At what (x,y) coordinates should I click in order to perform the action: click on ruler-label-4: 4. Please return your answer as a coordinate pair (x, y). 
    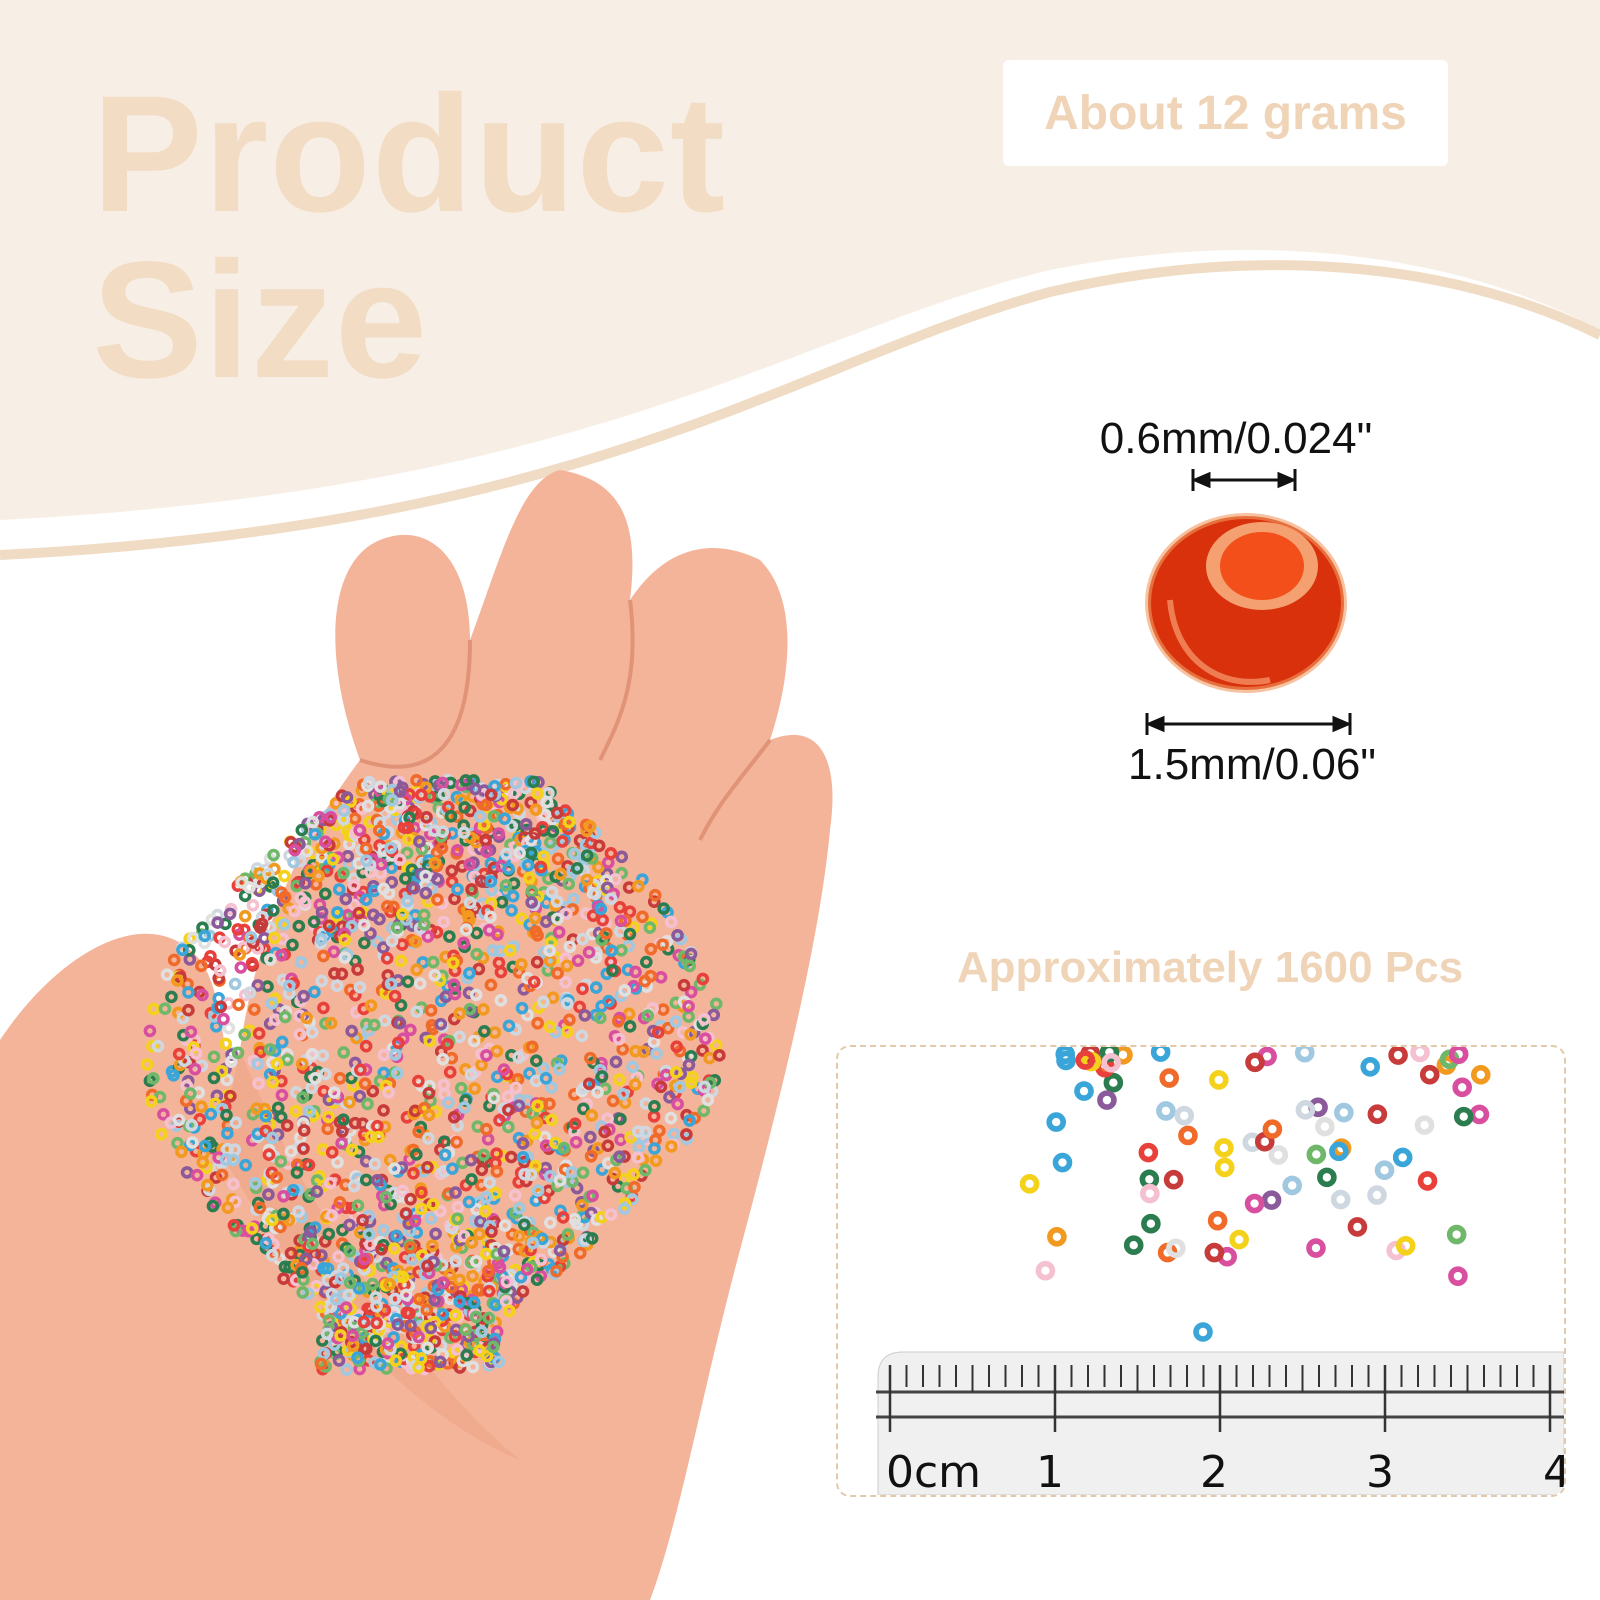
    Looking at the image, I should click on (1553, 1471).